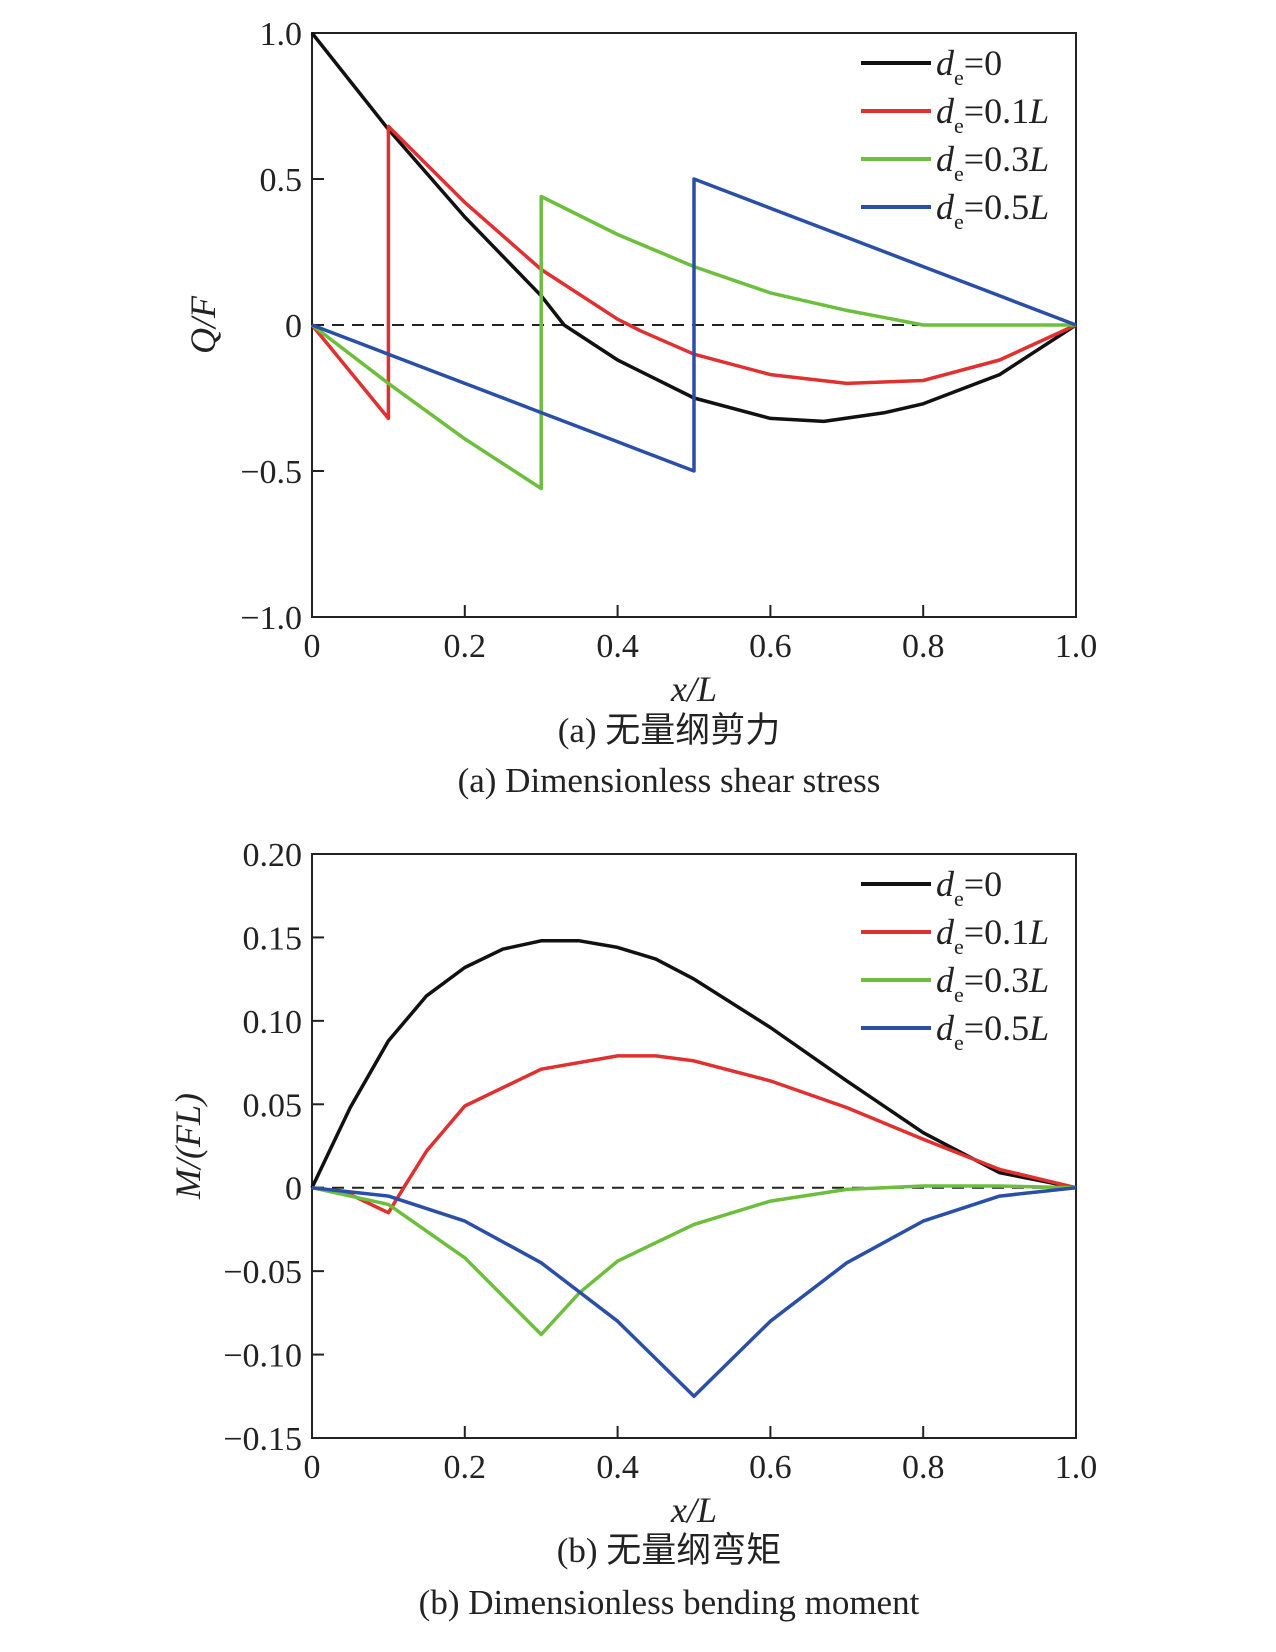 This screenshot has width=1276, height=1652. What do you see at coordinates (203, 324) in the screenshot?
I see `y-axis-label: Q/F` at bounding box center [203, 324].